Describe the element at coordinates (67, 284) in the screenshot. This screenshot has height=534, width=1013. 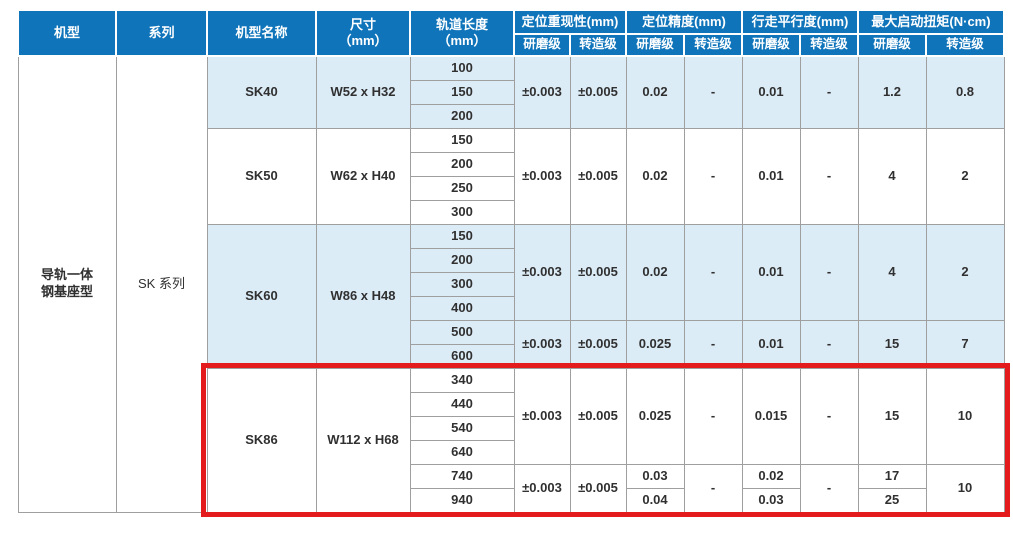
I see `machine-type-cell: 导轨一体 钢基座型` at that location.